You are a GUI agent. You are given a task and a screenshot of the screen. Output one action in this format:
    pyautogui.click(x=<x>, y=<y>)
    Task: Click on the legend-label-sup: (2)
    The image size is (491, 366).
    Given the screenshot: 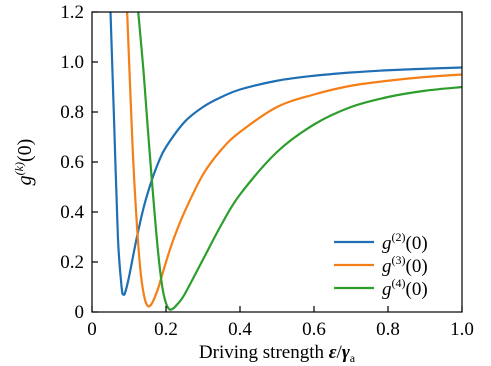 What is the action you would take?
    pyautogui.click(x=399, y=237)
    